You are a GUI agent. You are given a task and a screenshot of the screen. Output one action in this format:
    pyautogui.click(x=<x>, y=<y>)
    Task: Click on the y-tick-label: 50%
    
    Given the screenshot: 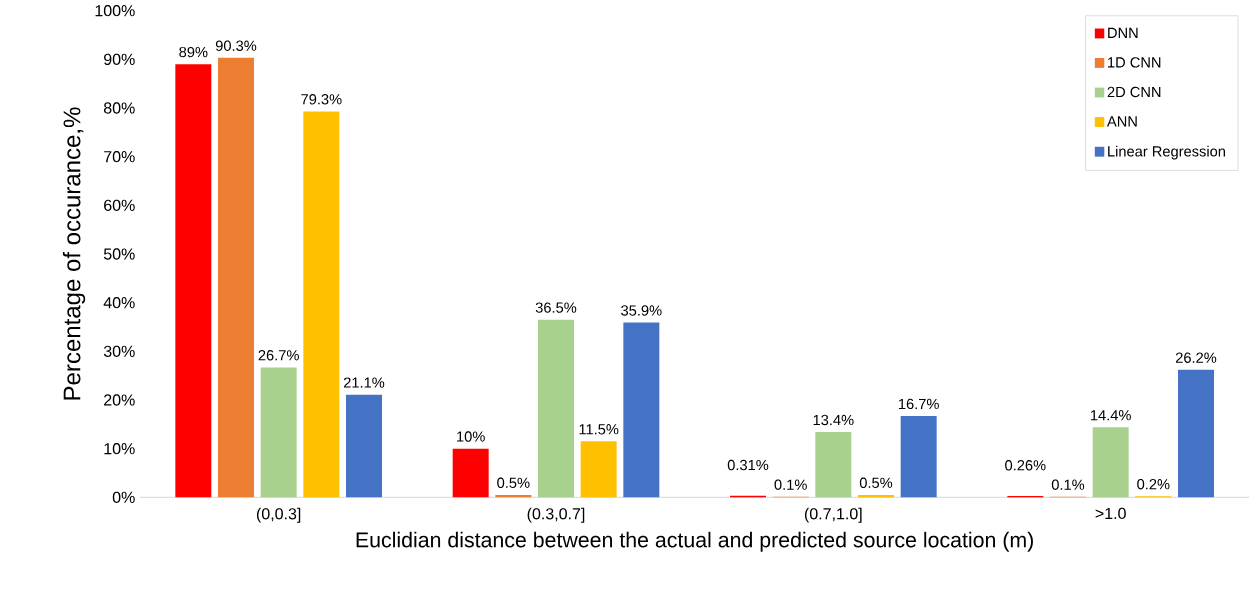 What is the action you would take?
    pyautogui.click(x=119, y=254)
    